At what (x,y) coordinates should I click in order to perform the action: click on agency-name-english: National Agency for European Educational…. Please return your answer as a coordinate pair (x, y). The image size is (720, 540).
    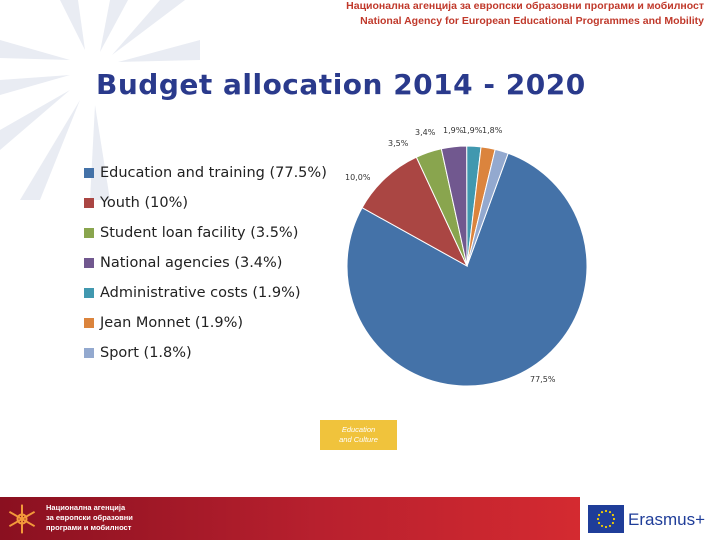
    Looking at the image, I should click on (532, 21).